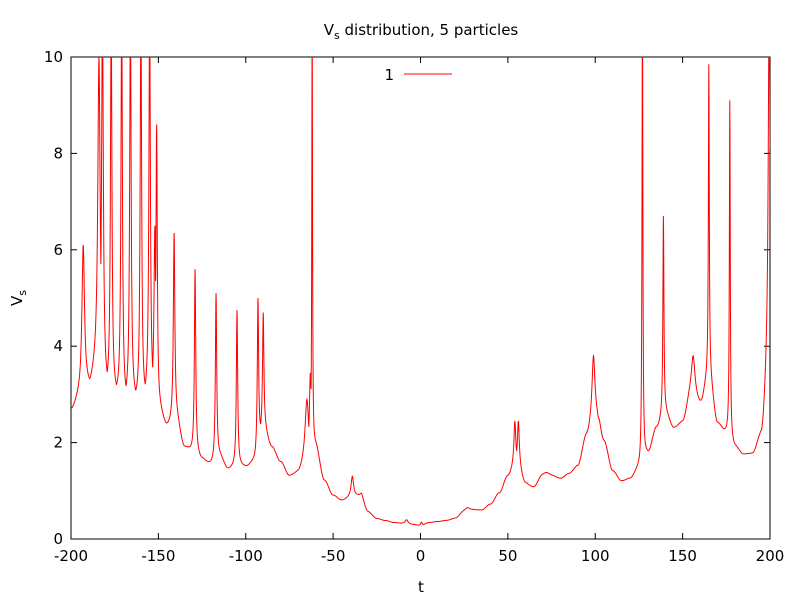  I want to click on x-tick-label: 200, so click(770, 556).